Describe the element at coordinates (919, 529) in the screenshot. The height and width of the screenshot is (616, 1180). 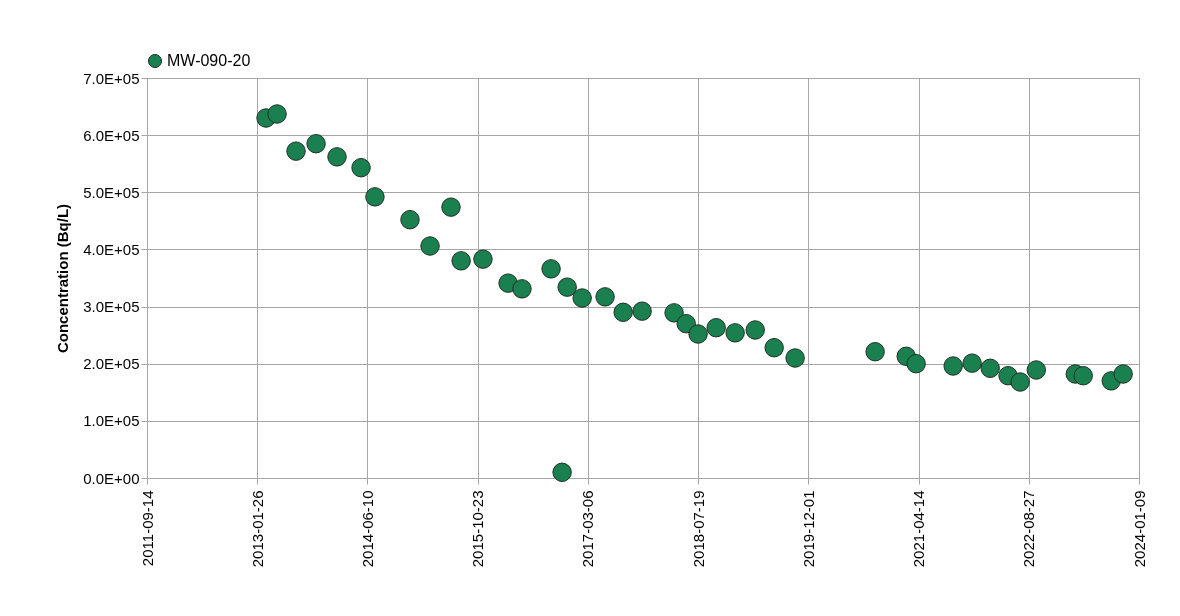
I see `x-tick-label: 2021-04-14` at that location.